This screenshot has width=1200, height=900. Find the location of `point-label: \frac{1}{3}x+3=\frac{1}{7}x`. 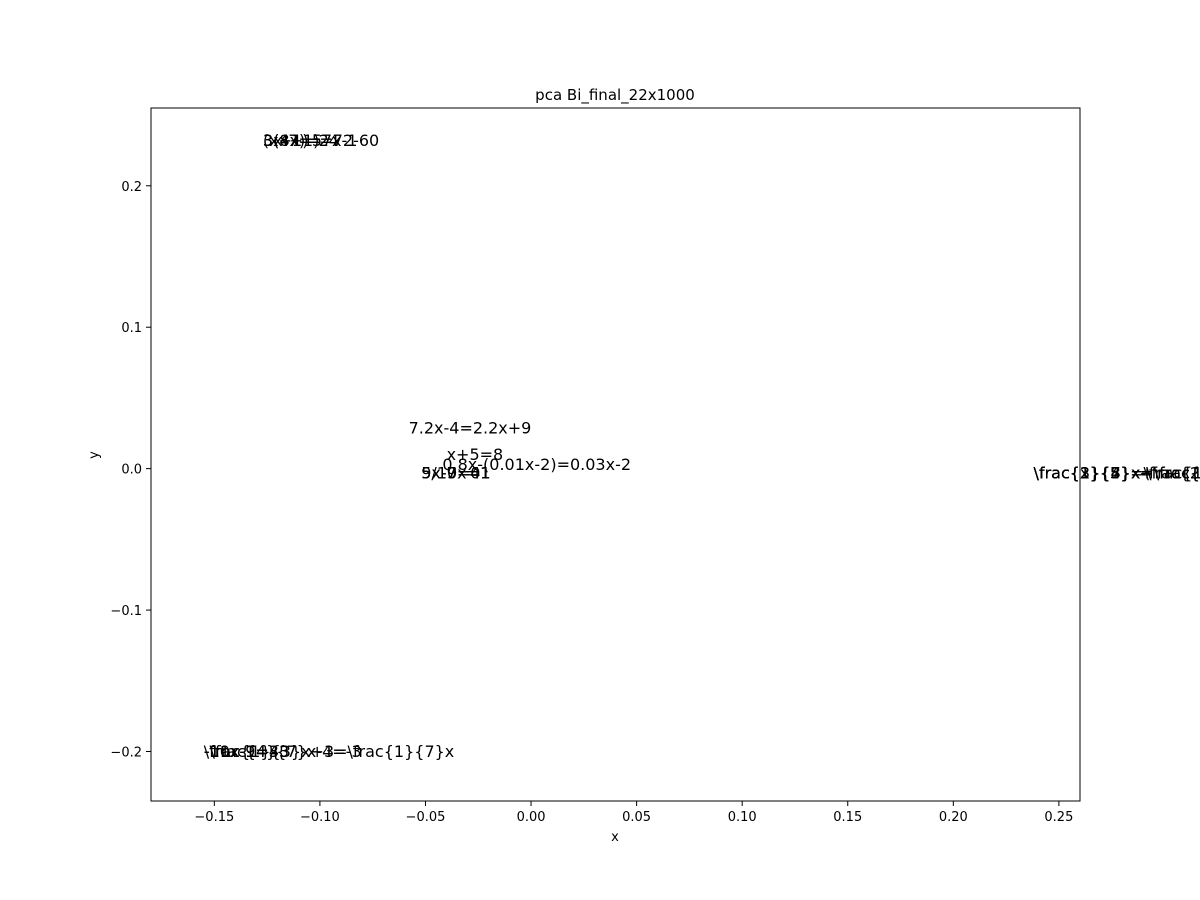

point-label: \frac{1}{3}x+3=\frac{1}{7}x is located at coordinates (329, 751).